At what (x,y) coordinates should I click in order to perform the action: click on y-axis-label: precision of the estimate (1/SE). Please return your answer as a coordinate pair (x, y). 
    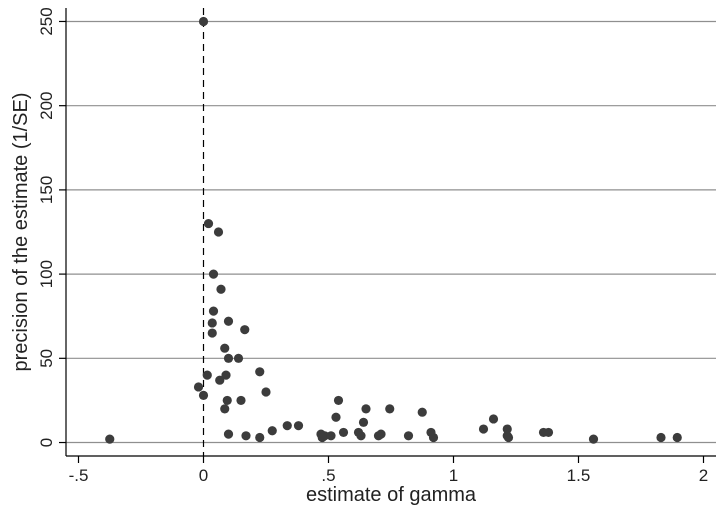
    Looking at the image, I should click on (21, 231).